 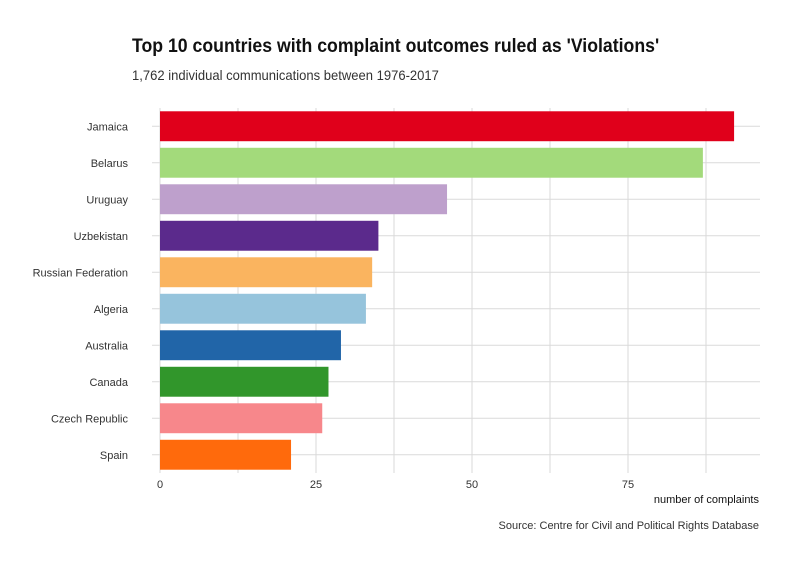 What do you see at coordinates (250, 345) in the screenshot?
I see `bar-australia` at bounding box center [250, 345].